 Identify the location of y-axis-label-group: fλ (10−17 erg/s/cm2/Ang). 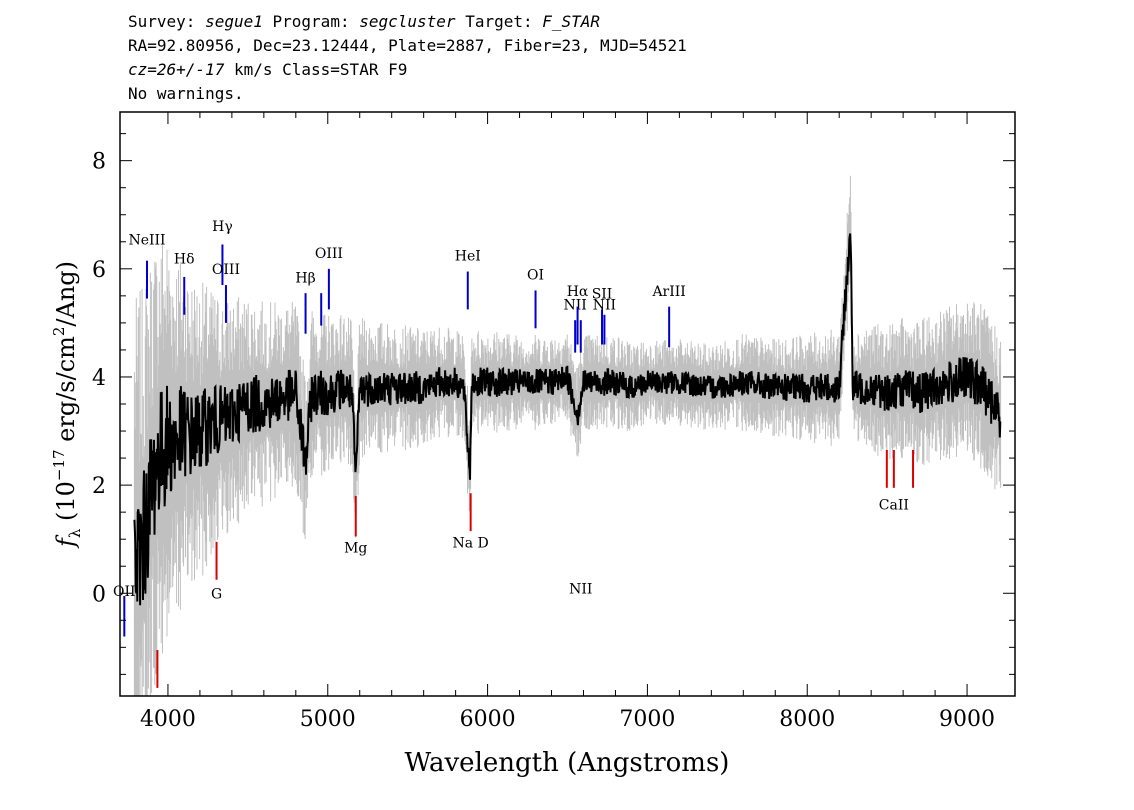
(67, 405).